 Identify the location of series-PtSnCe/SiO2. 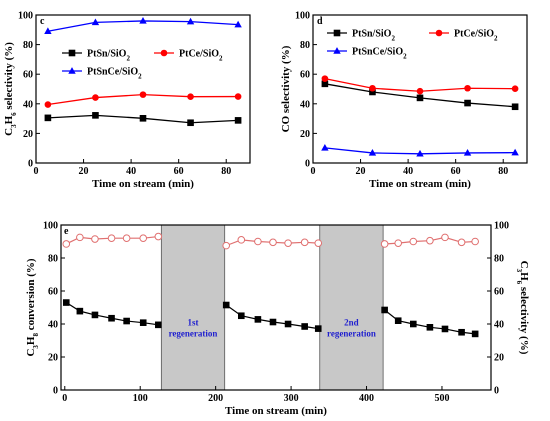
(420, 150).